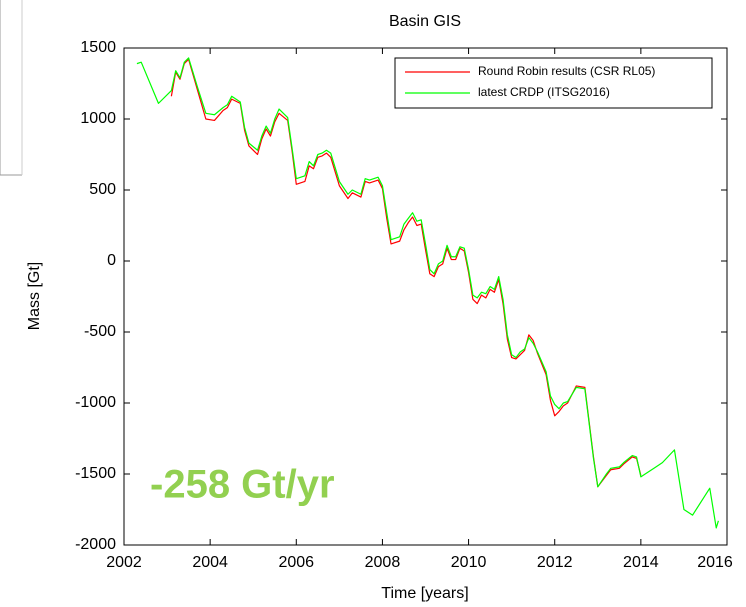  What do you see at coordinates (98, 47) in the screenshot?
I see `y-tick-label: 1500` at bounding box center [98, 47].